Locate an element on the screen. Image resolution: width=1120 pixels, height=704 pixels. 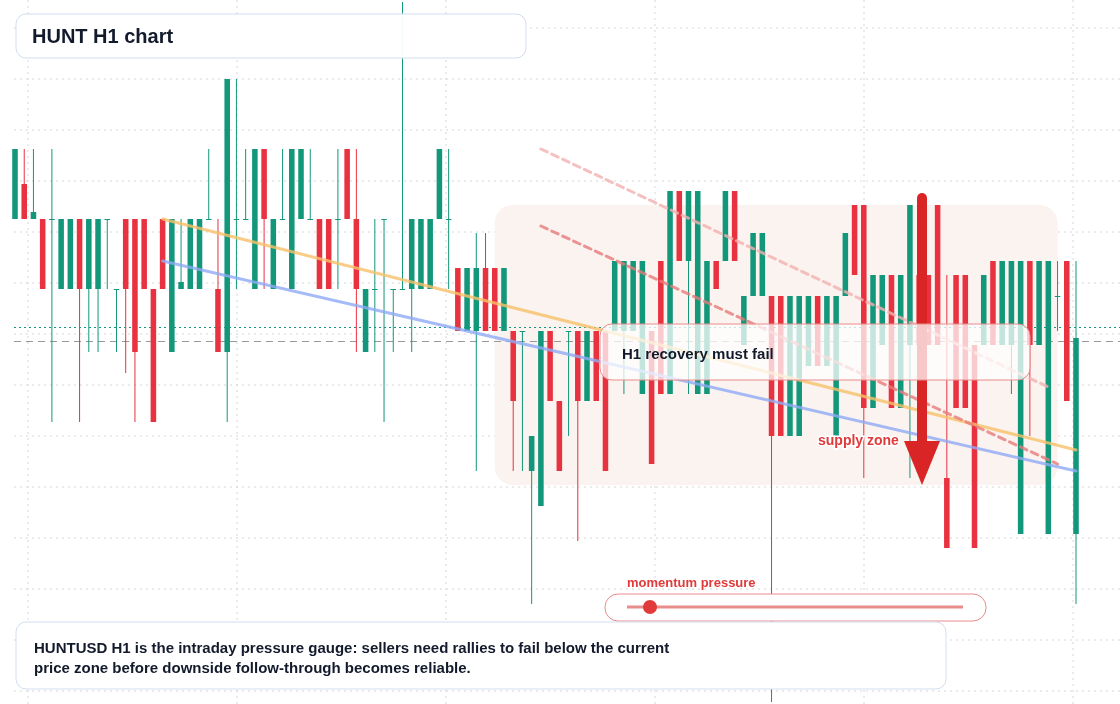
annotation: H1 recovery must fail is located at coordinates (698, 353).